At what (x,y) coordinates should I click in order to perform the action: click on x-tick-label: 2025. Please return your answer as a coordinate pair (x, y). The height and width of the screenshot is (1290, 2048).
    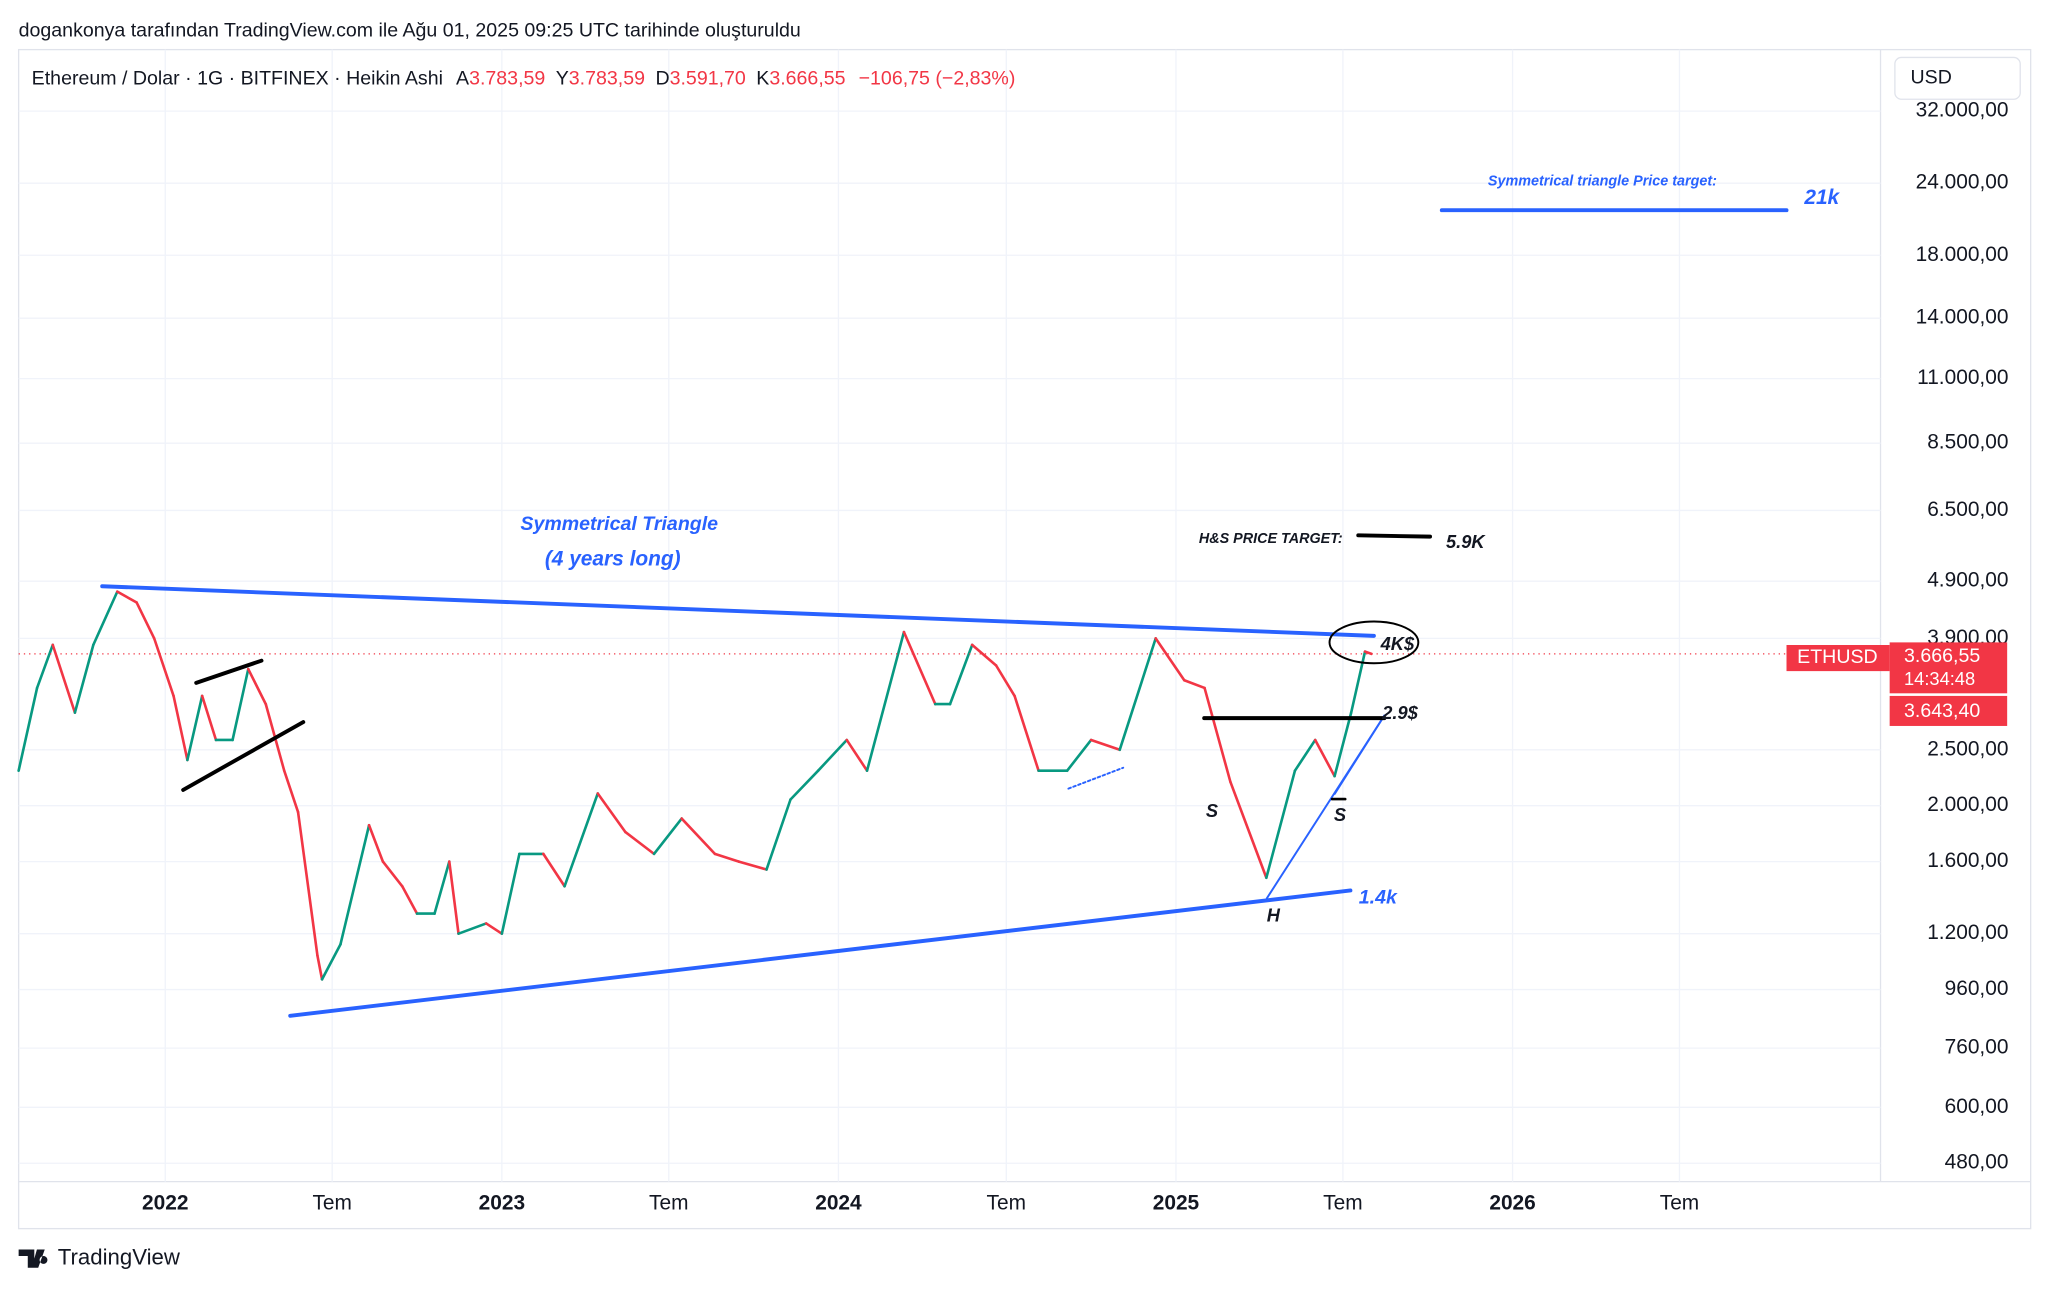
    Looking at the image, I should click on (1176, 1202).